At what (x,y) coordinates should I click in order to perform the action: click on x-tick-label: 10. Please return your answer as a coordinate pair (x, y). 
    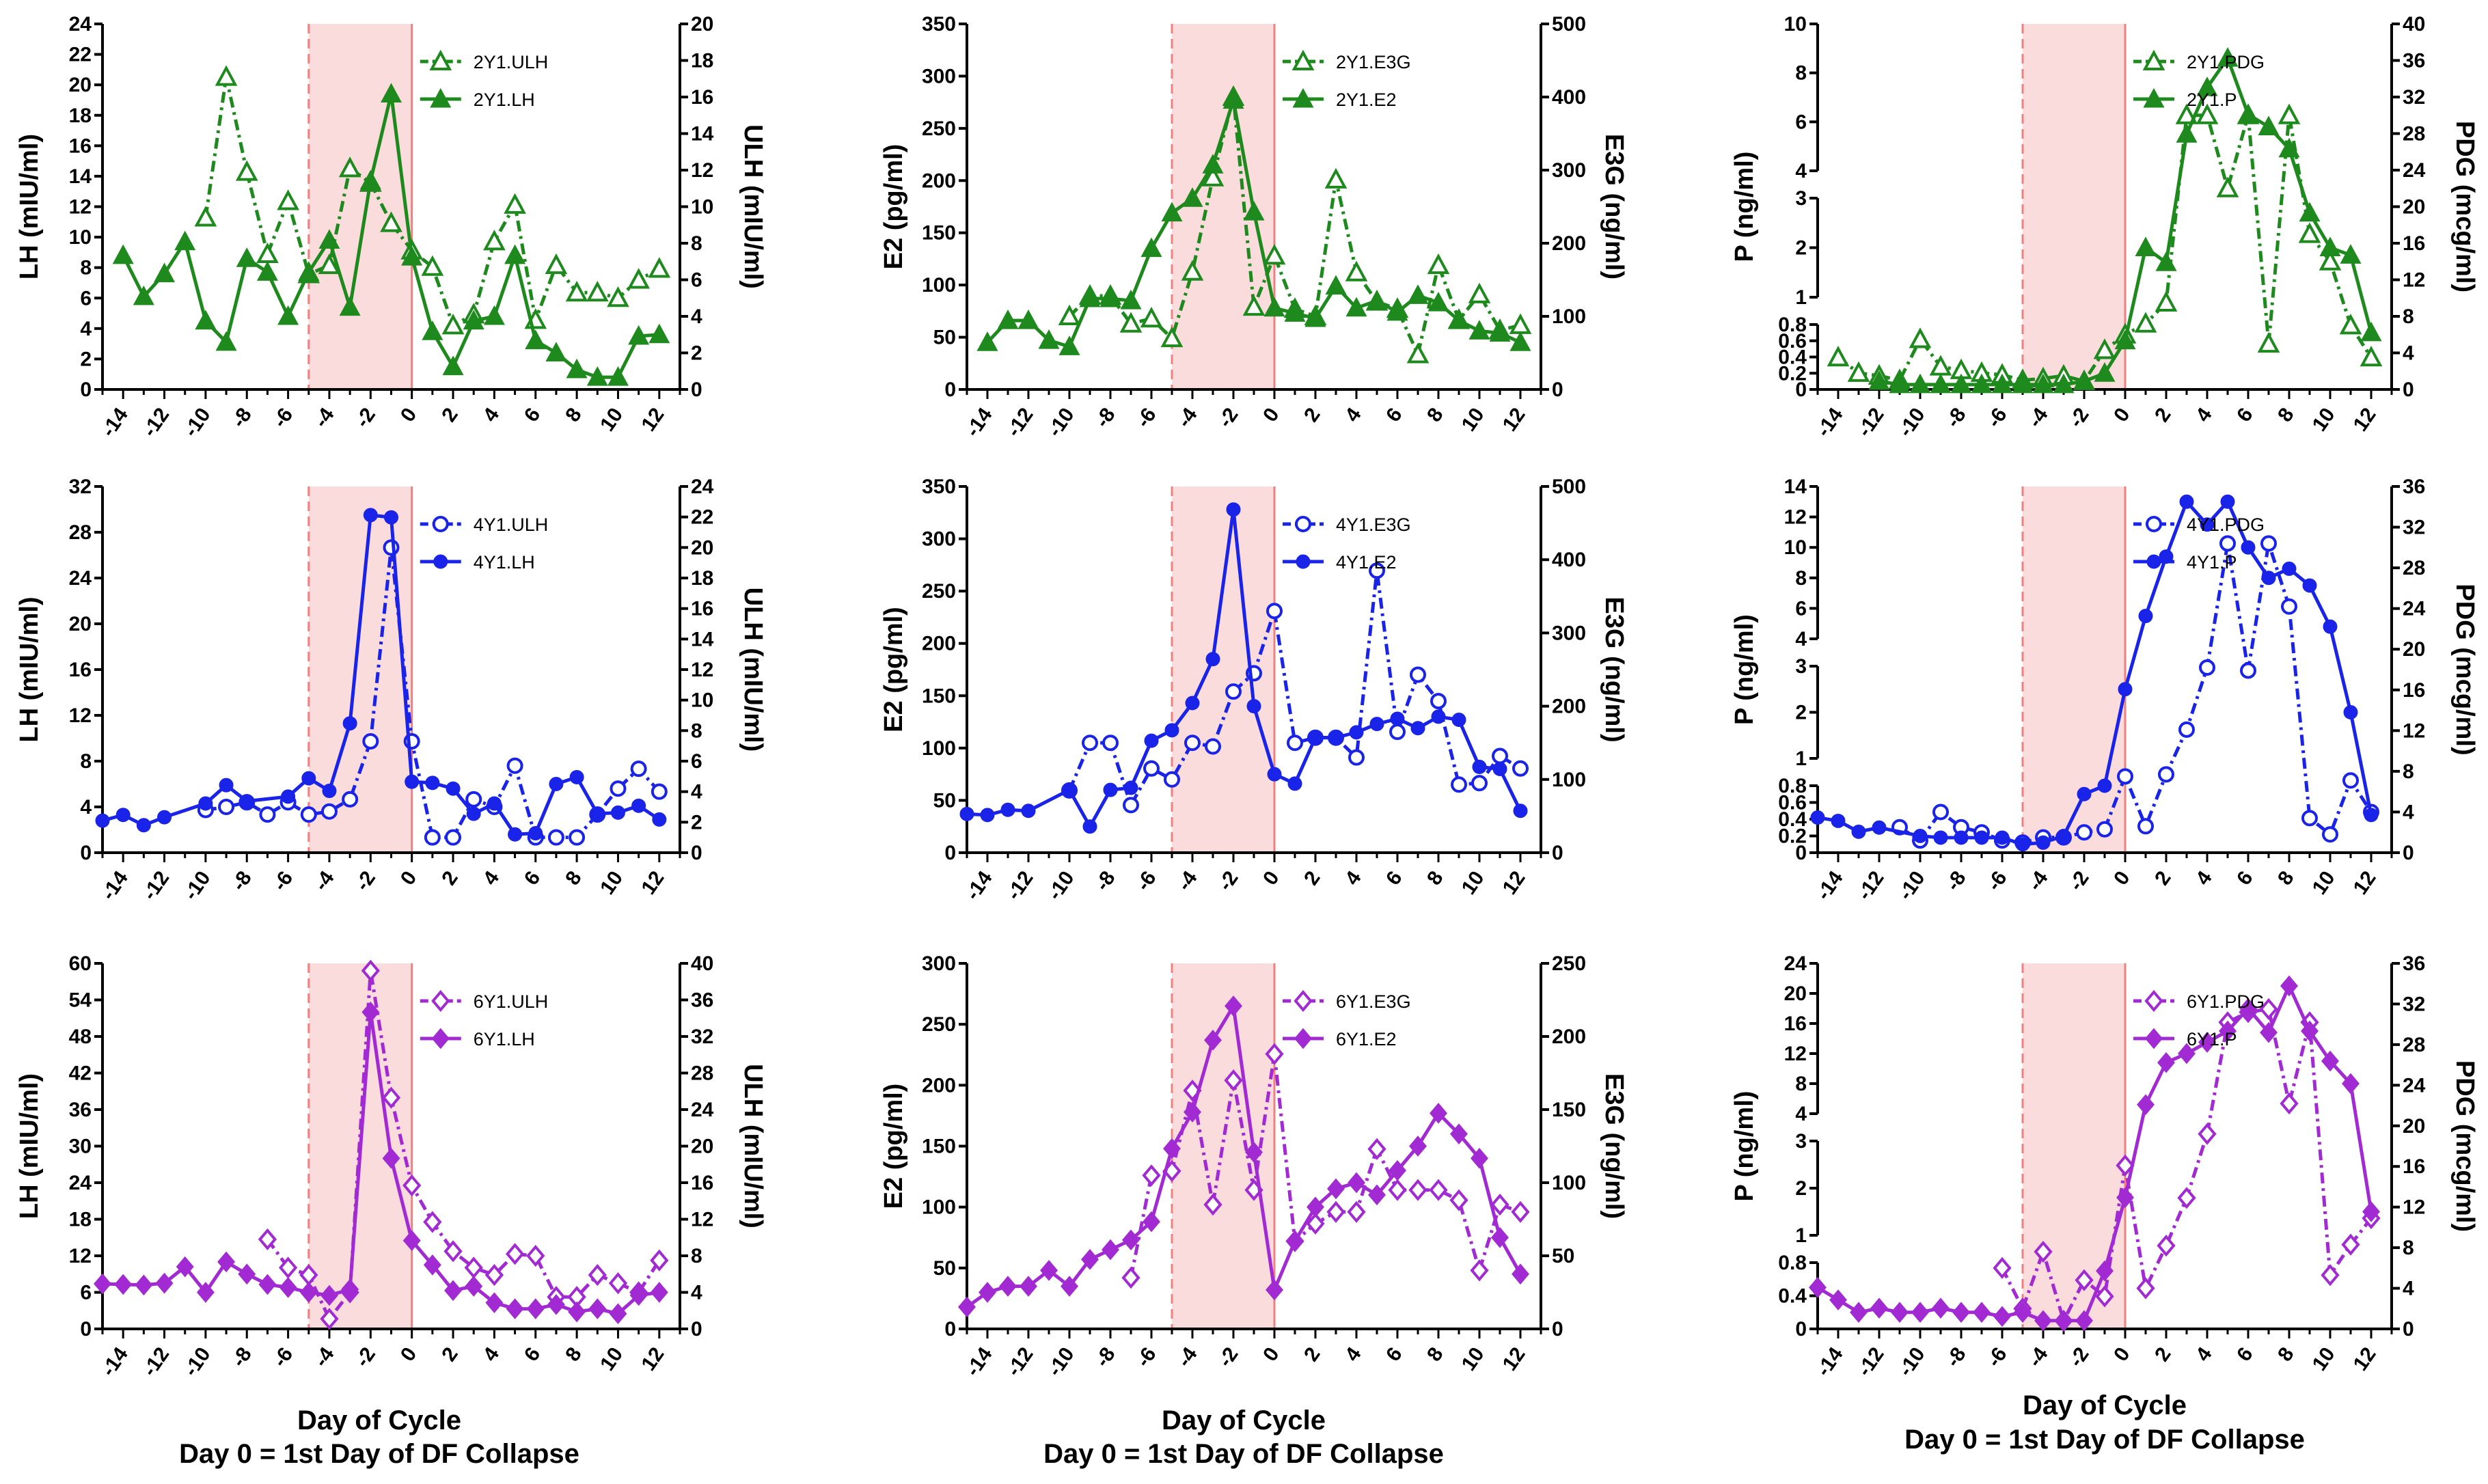
    Looking at the image, I should click on (611, 1359).